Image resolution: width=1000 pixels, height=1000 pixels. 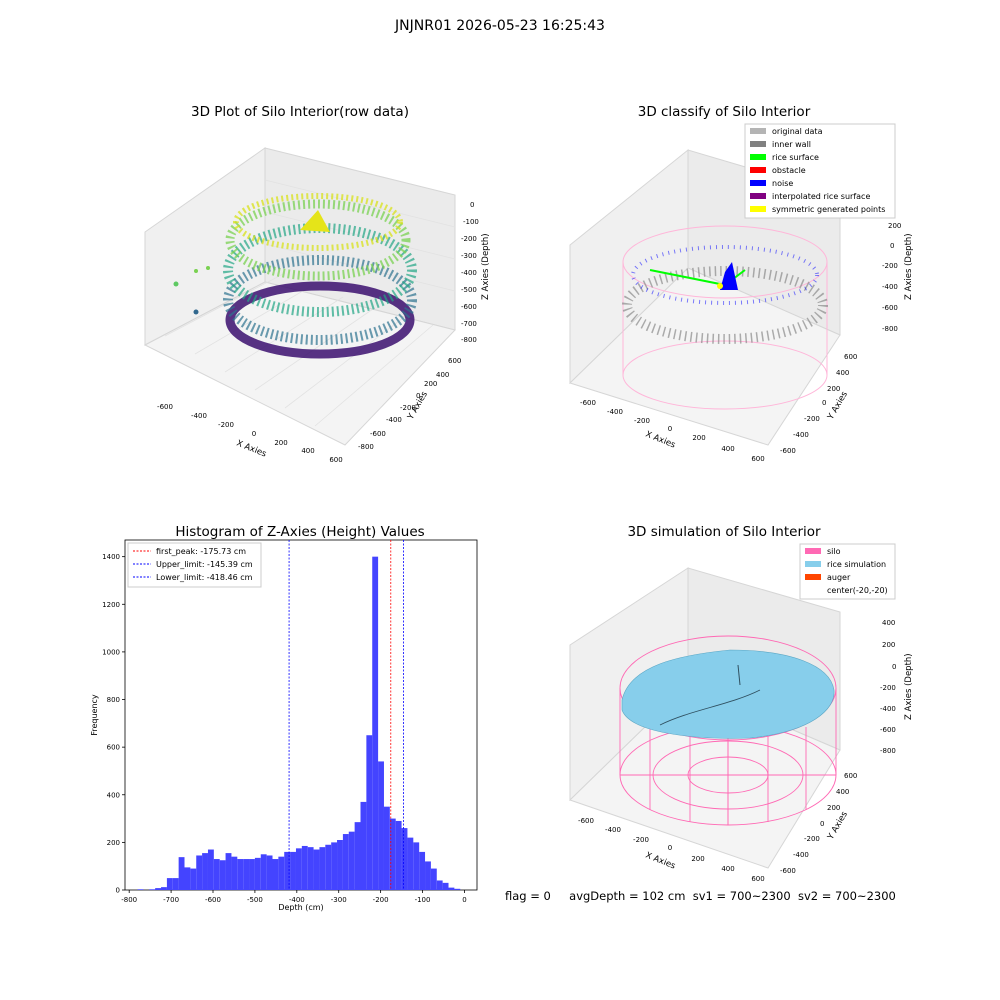 I want to click on simulation-z-tick: -800, so click(x=888, y=751).